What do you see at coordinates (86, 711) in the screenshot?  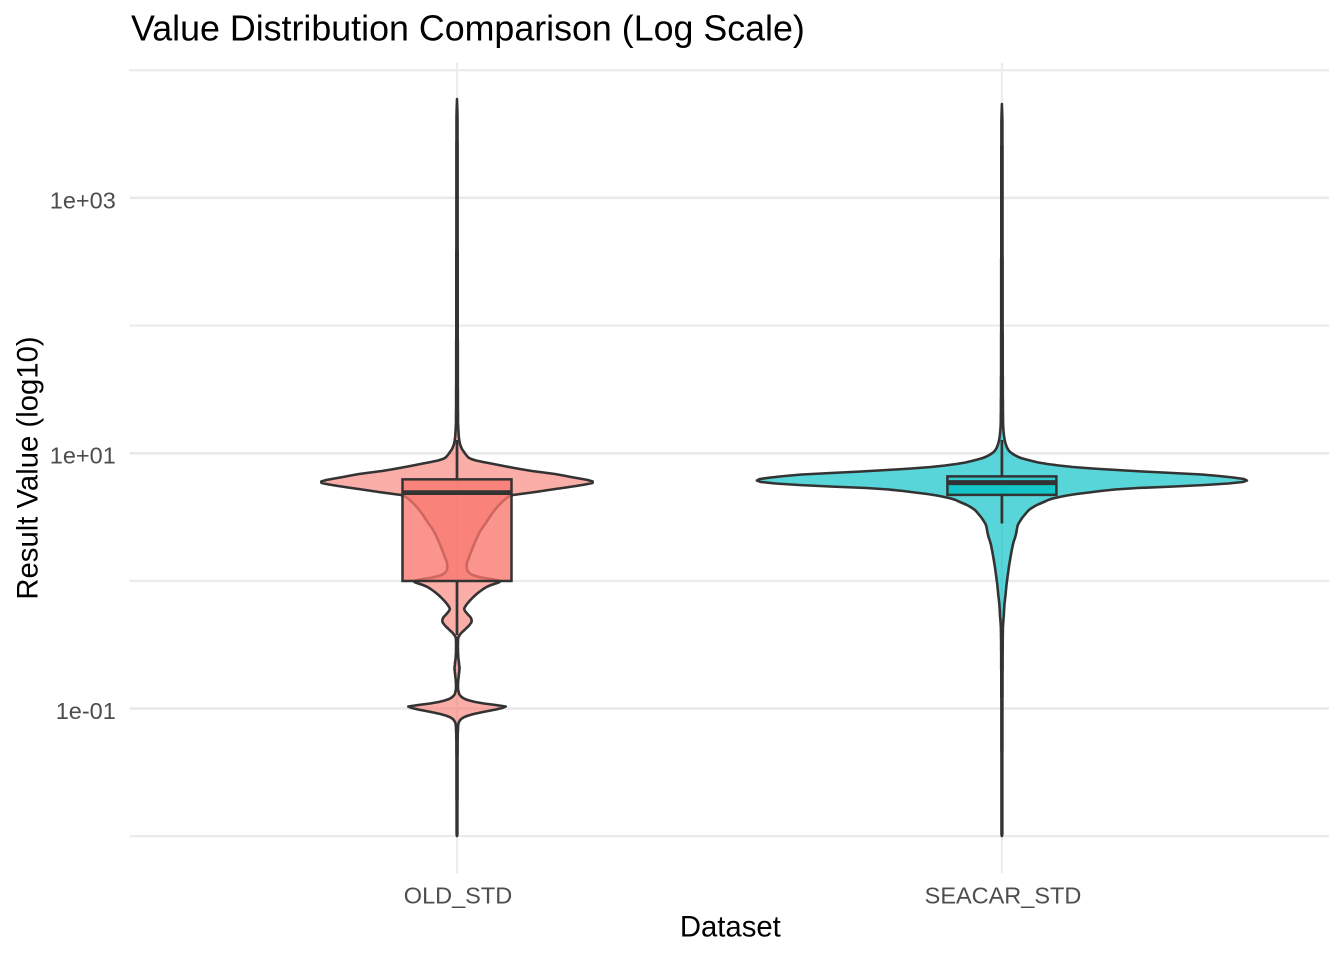 I see `svg-text: 1e-01` at bounding box center [86, 711].